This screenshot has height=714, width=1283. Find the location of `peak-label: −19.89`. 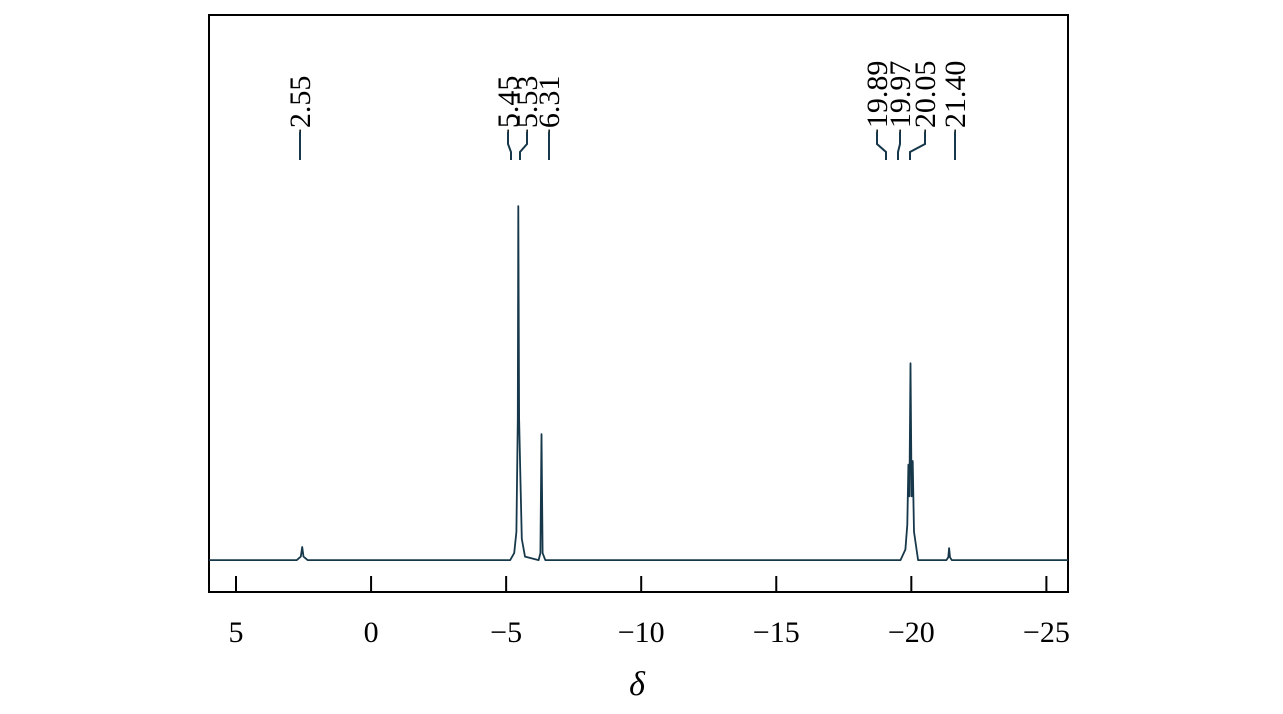

peak-label: −19.89 is located at coordinates (877, 103).